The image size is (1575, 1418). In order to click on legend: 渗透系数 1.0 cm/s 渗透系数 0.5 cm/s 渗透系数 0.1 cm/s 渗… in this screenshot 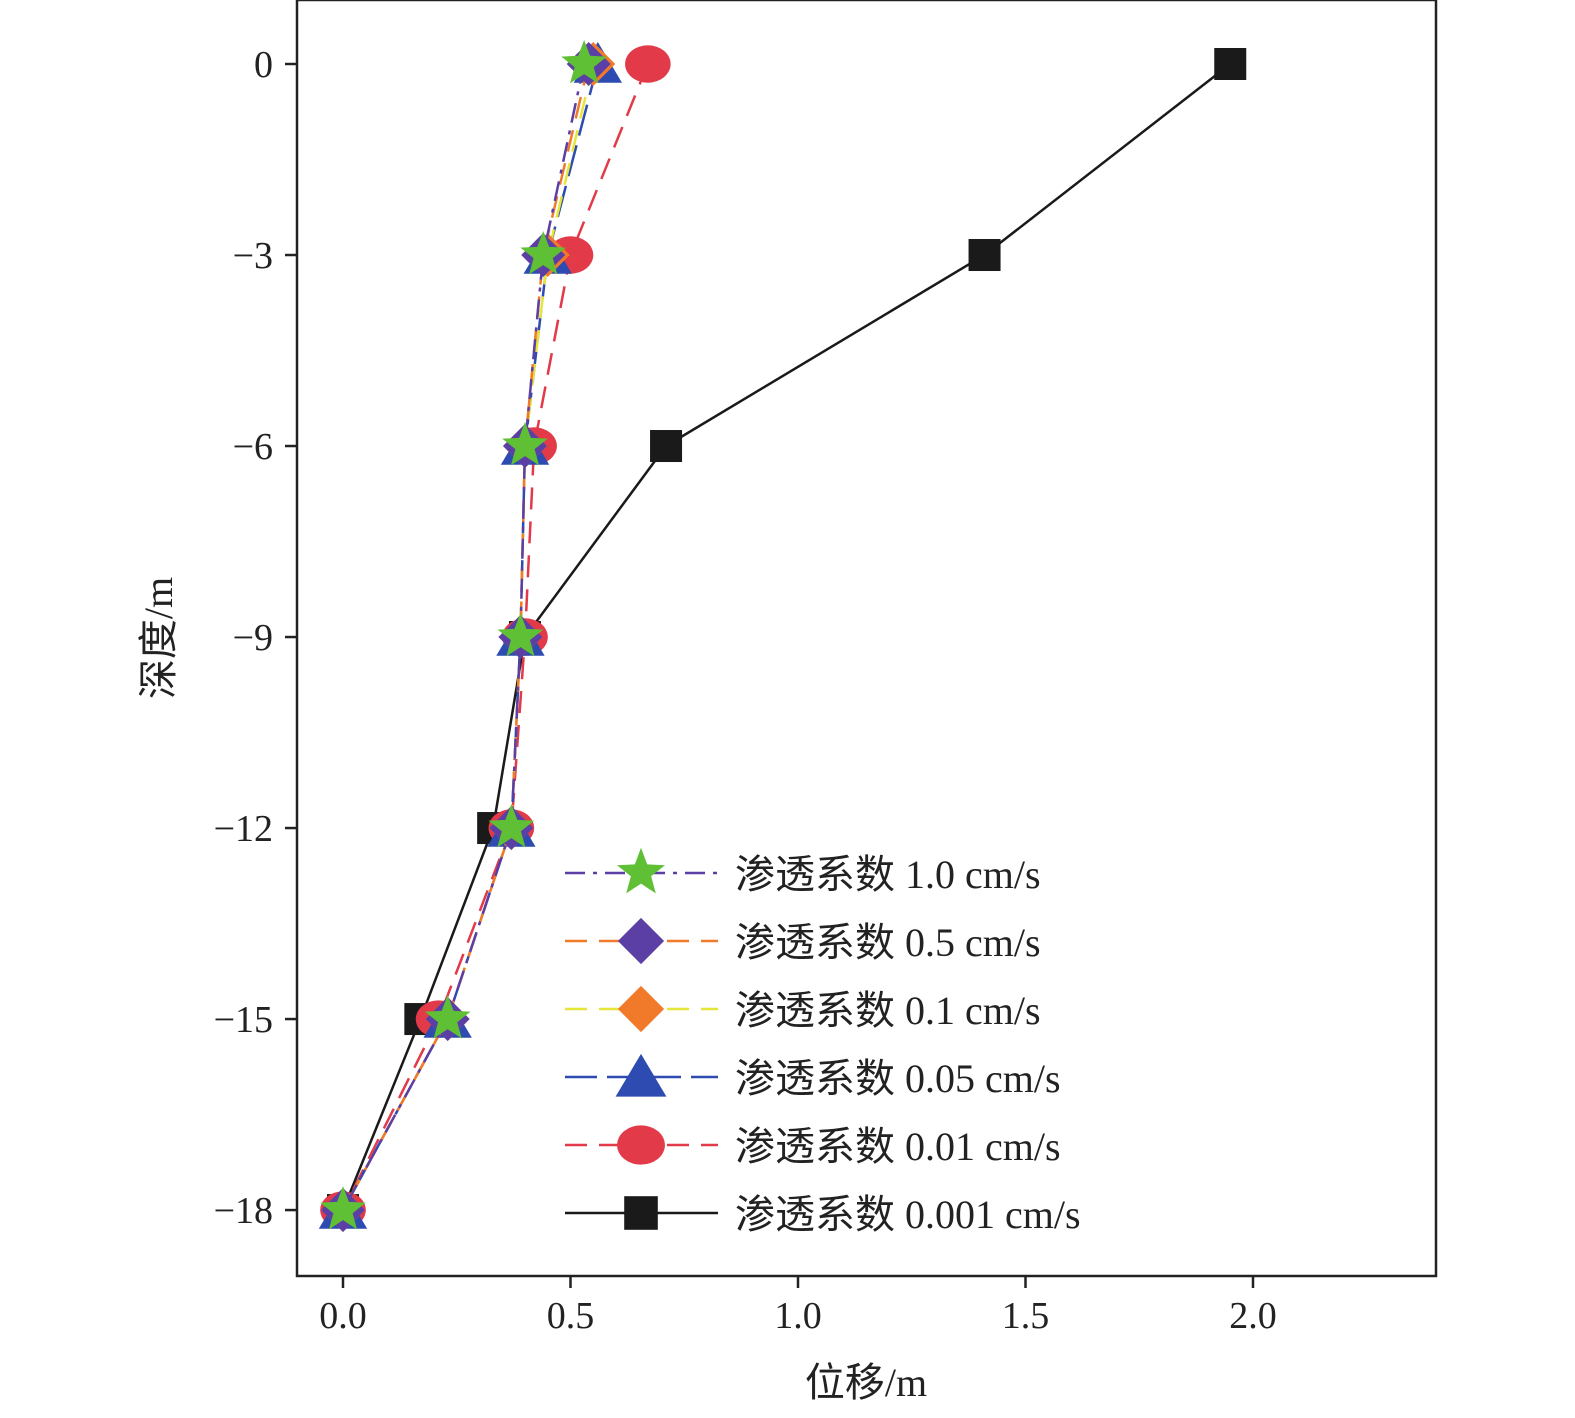, I will do `click(823, 1042)`.